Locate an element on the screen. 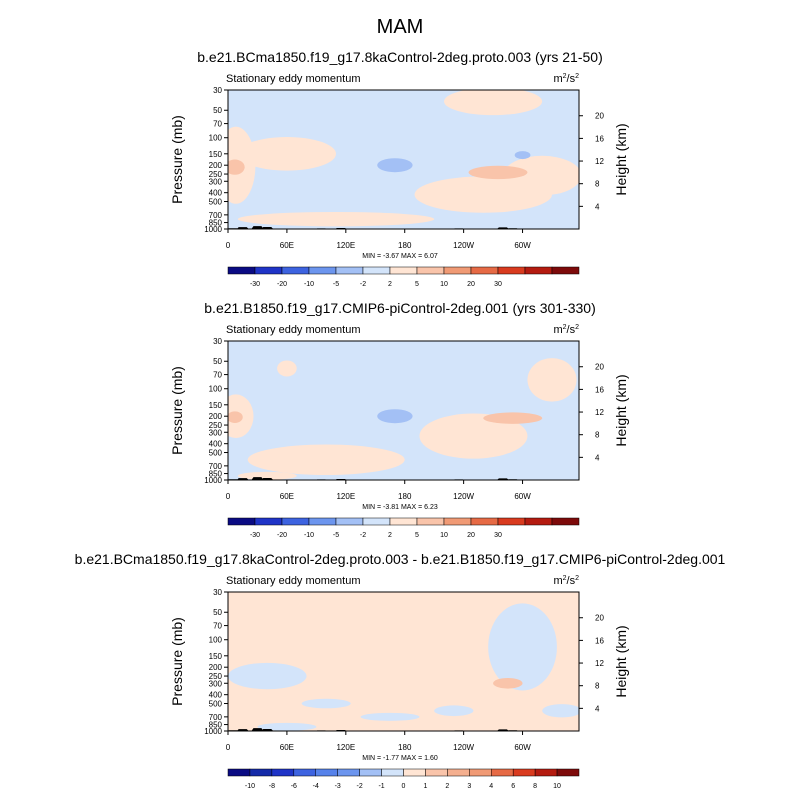  x-tick-label: 120W is located at coordinates (463, 747).